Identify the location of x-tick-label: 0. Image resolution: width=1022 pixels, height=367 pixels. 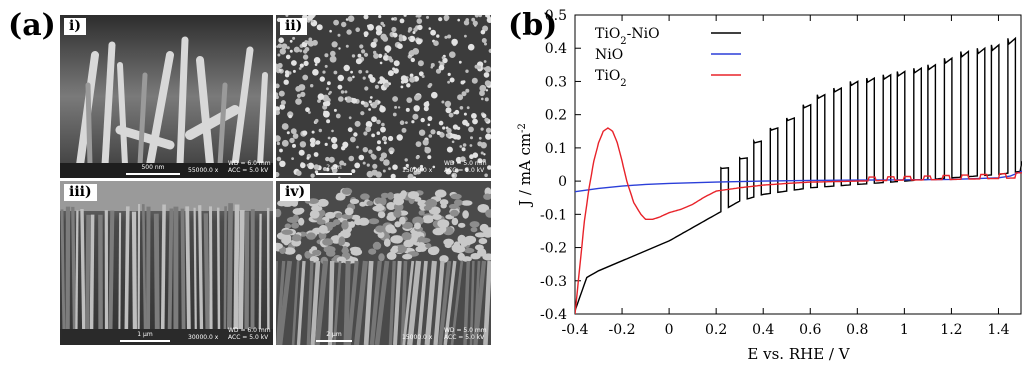
(669, 330).